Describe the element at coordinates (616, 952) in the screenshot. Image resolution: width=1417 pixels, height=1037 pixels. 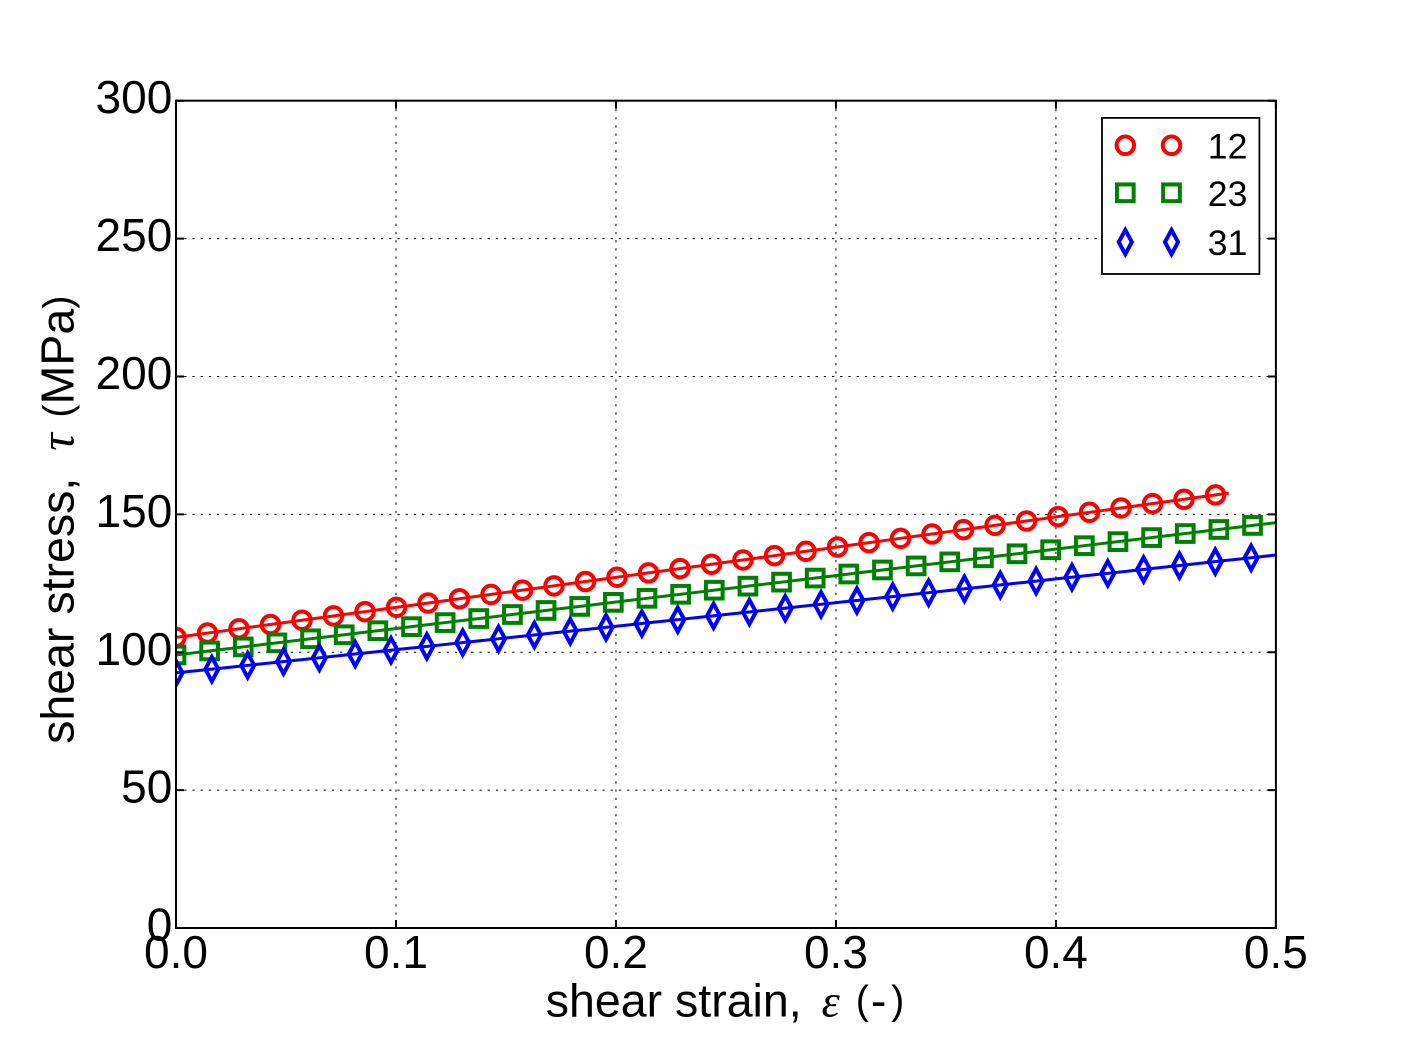
I see `svg-text: 0.2` at that location.